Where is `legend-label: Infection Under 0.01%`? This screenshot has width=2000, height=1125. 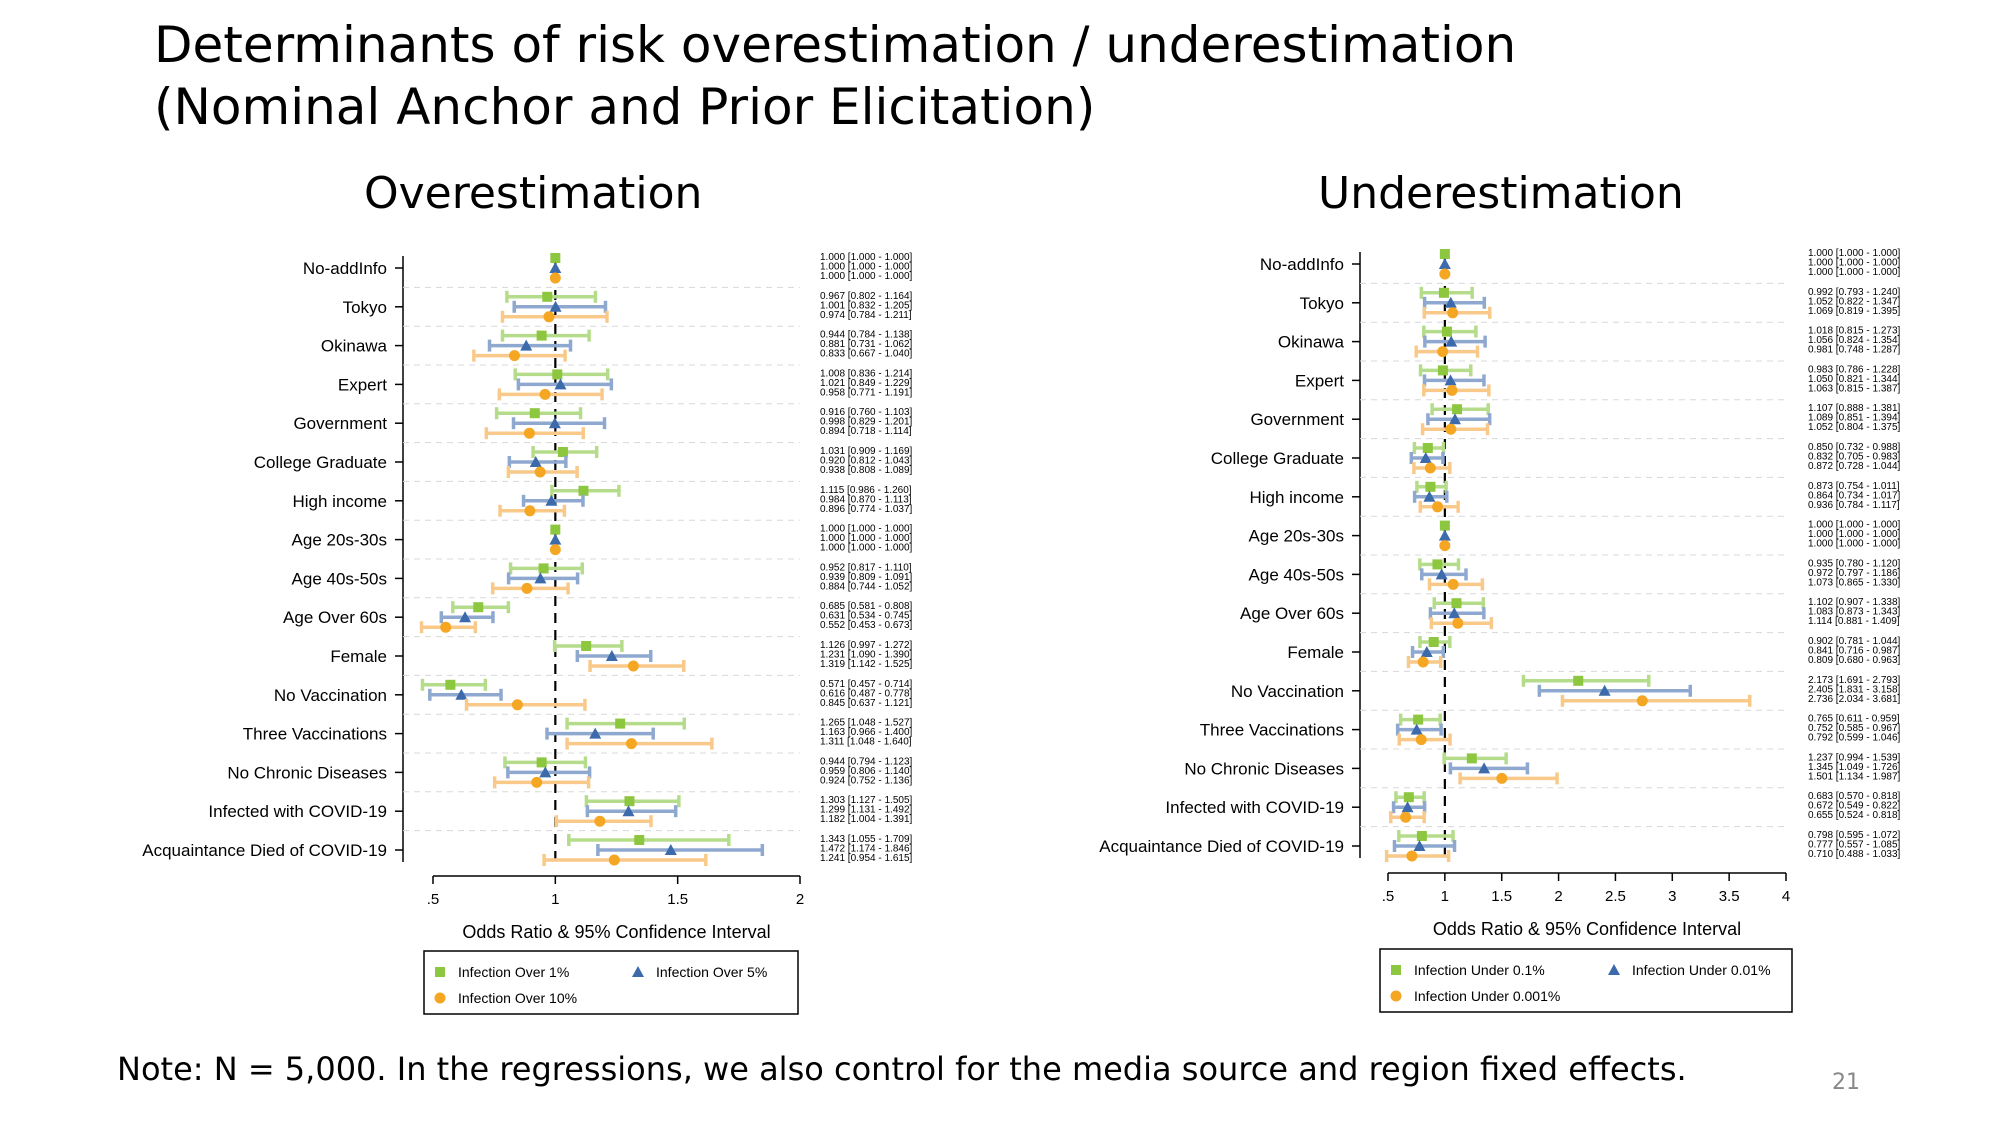 legend-label: Infection Under 0.01% is located at coordinates (1701, 970).